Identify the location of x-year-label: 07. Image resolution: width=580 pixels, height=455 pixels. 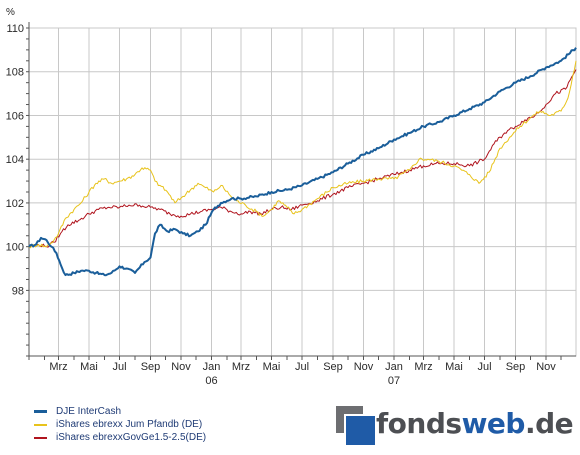
(394, 381).